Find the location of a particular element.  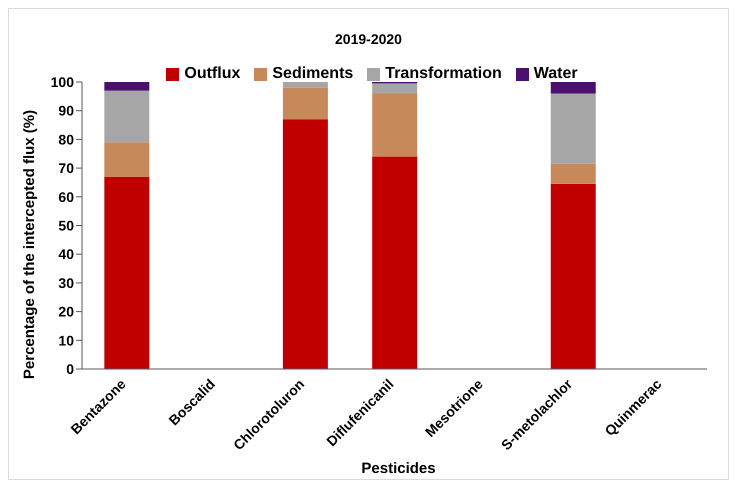

y-tick-label: 50 is located at coordinates (66, 225).